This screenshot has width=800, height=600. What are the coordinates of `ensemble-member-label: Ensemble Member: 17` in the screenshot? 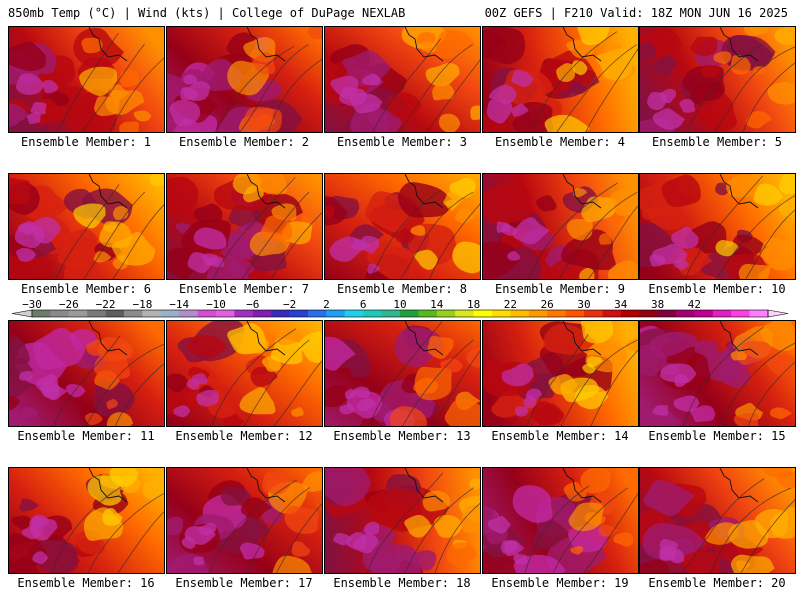 It's located at (244, 583).